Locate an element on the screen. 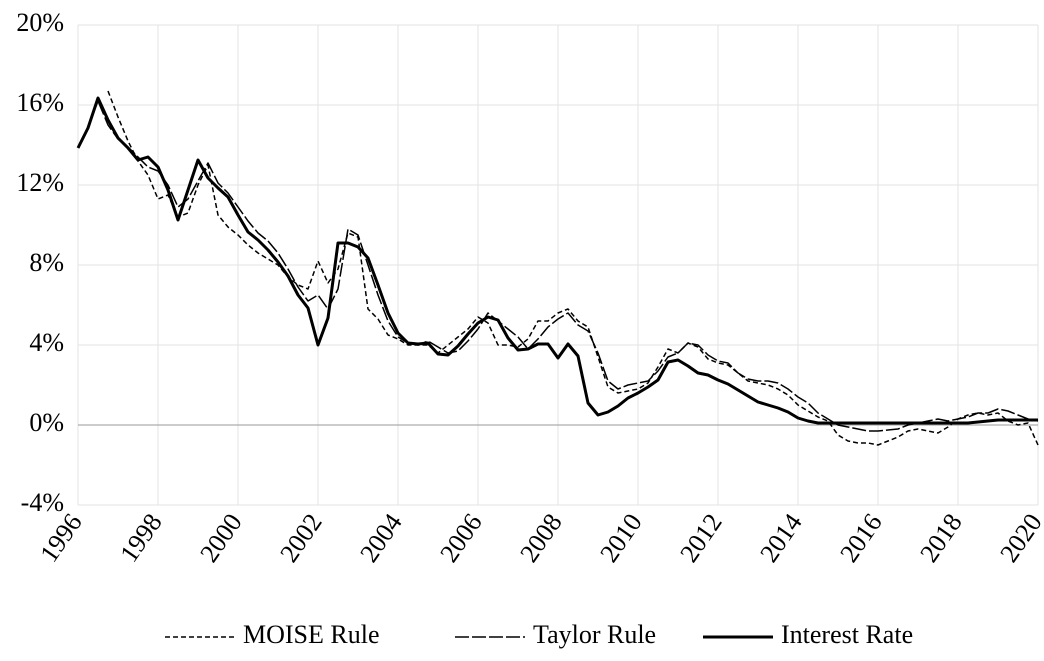 The height and width of the screenshot is (661, 1044). x-tick-label: 2016 is located at coordinates (861, 537).